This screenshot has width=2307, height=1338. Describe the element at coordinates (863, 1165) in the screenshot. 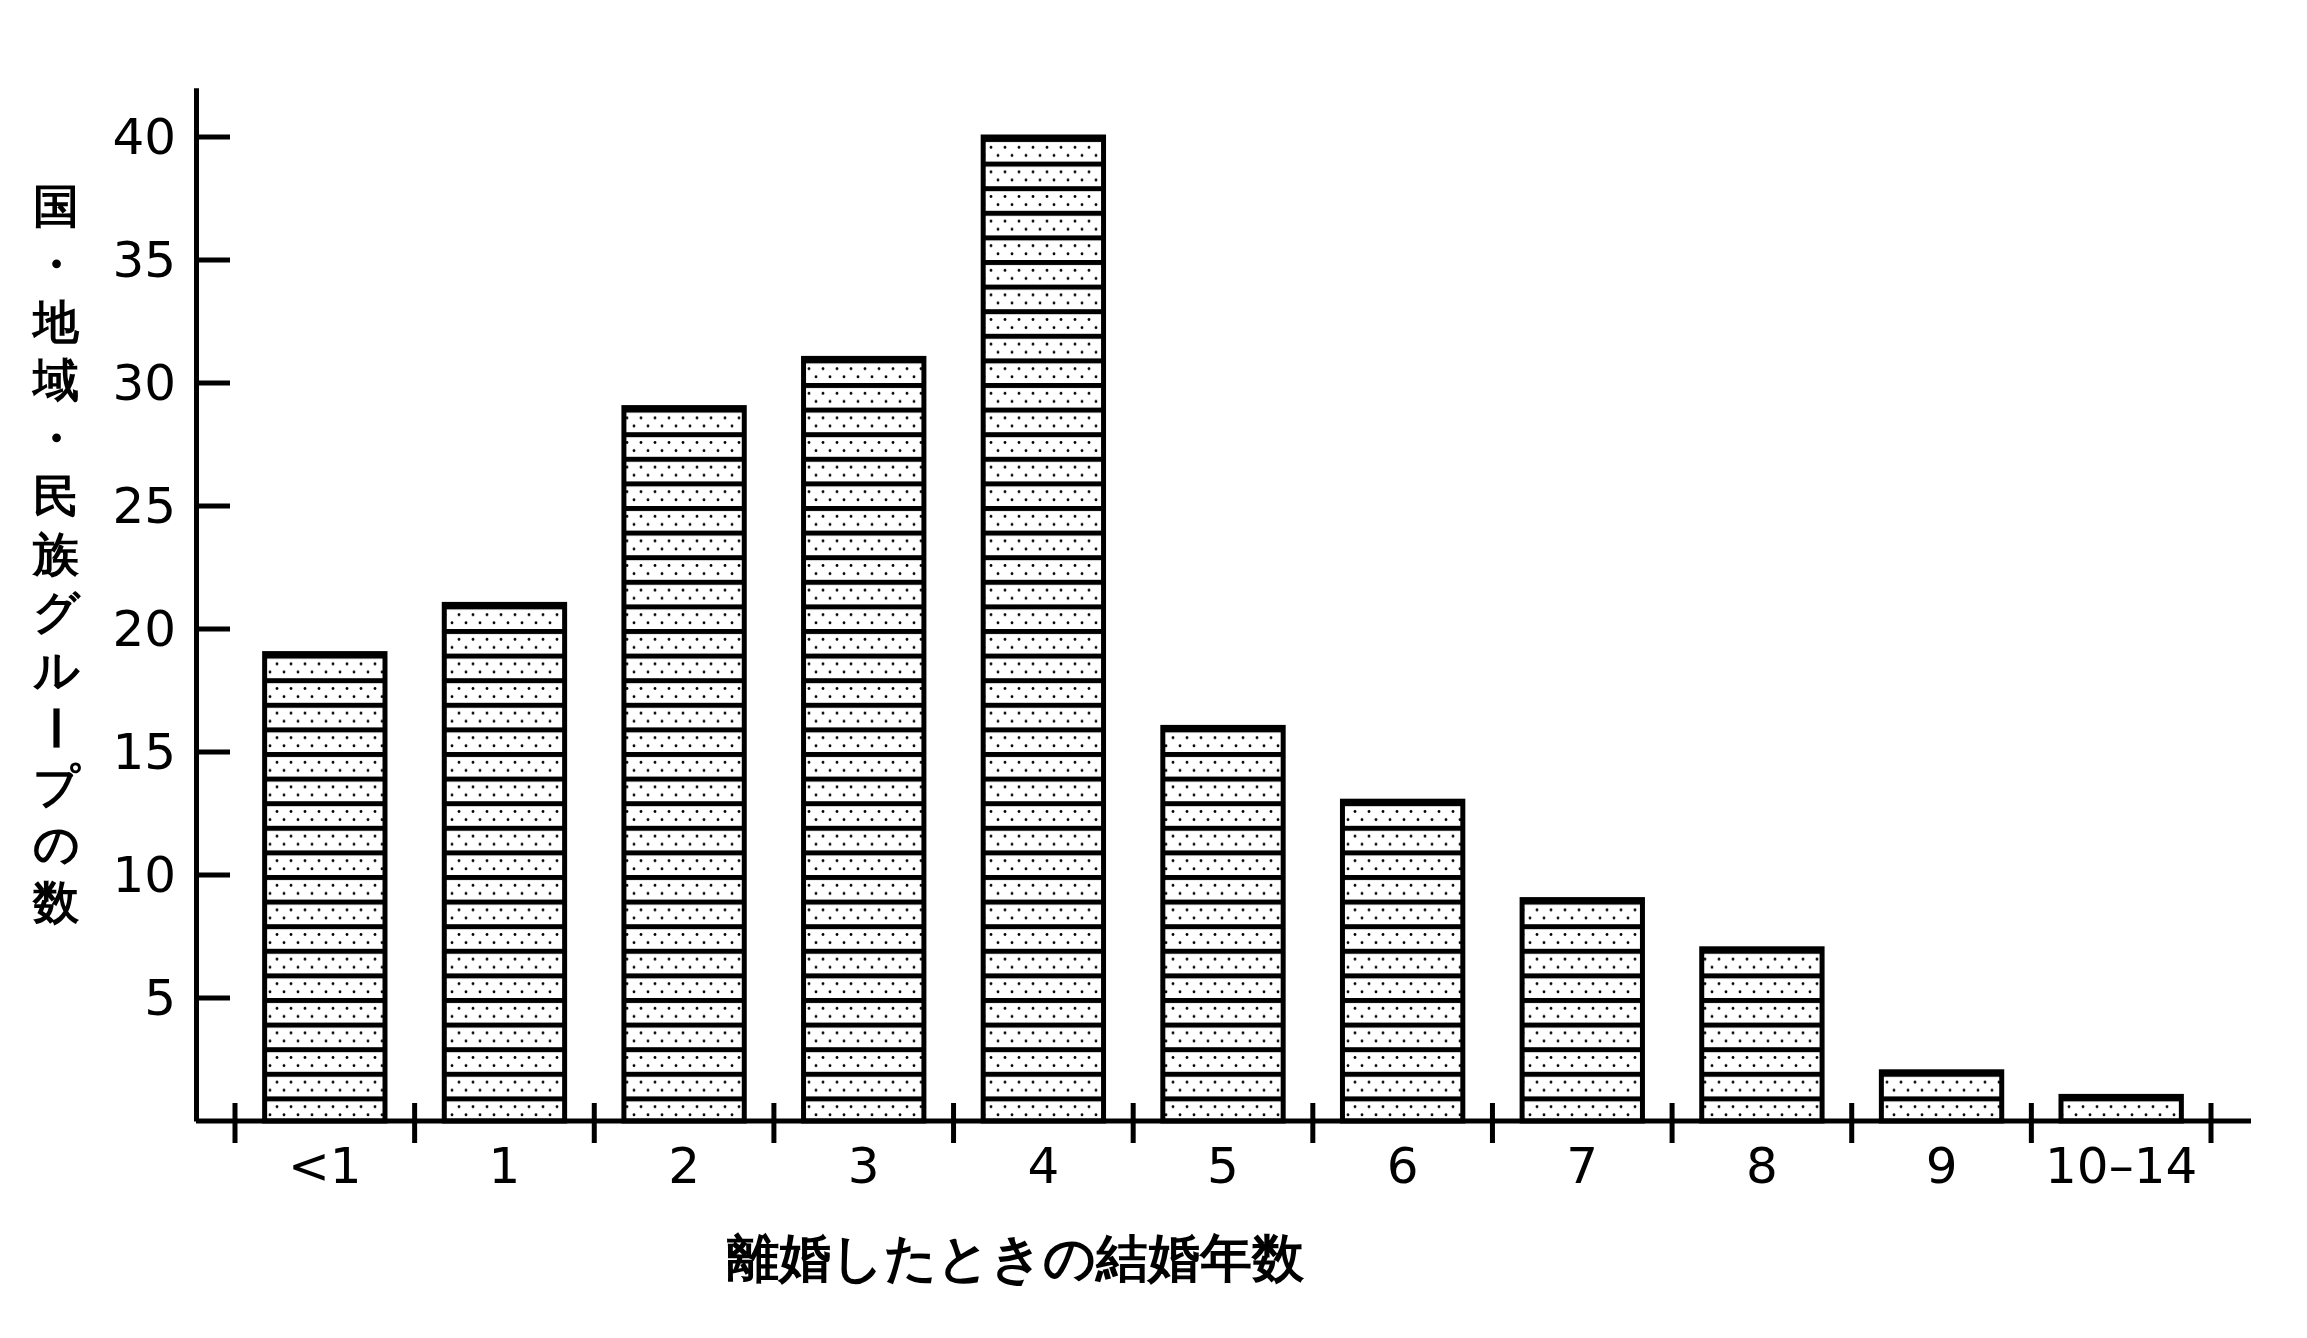

I see `x-tick-label: 3` at that location.